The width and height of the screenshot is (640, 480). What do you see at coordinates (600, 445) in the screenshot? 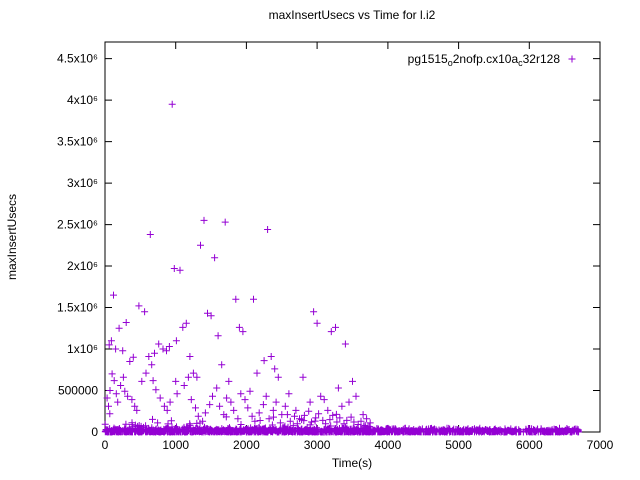
I see `x-tick-label: 7000` at bounding box center [600, 445].